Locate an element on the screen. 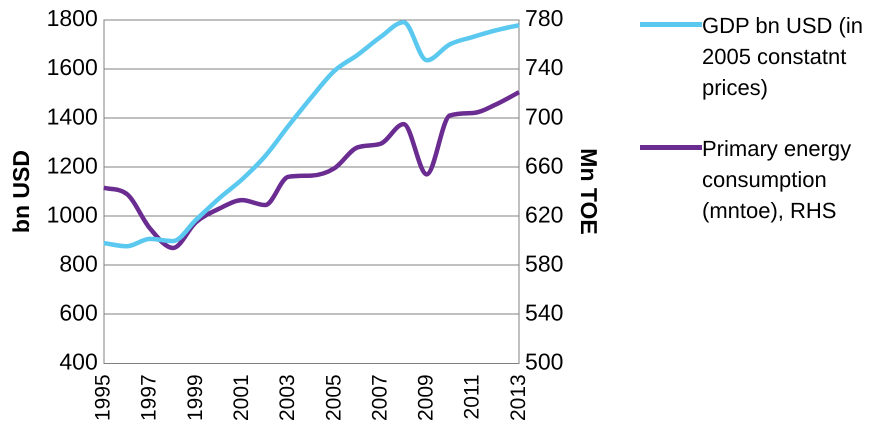 The image size is (885, 424). y2-tick-label: 660 is located at coordinates (544, 165).